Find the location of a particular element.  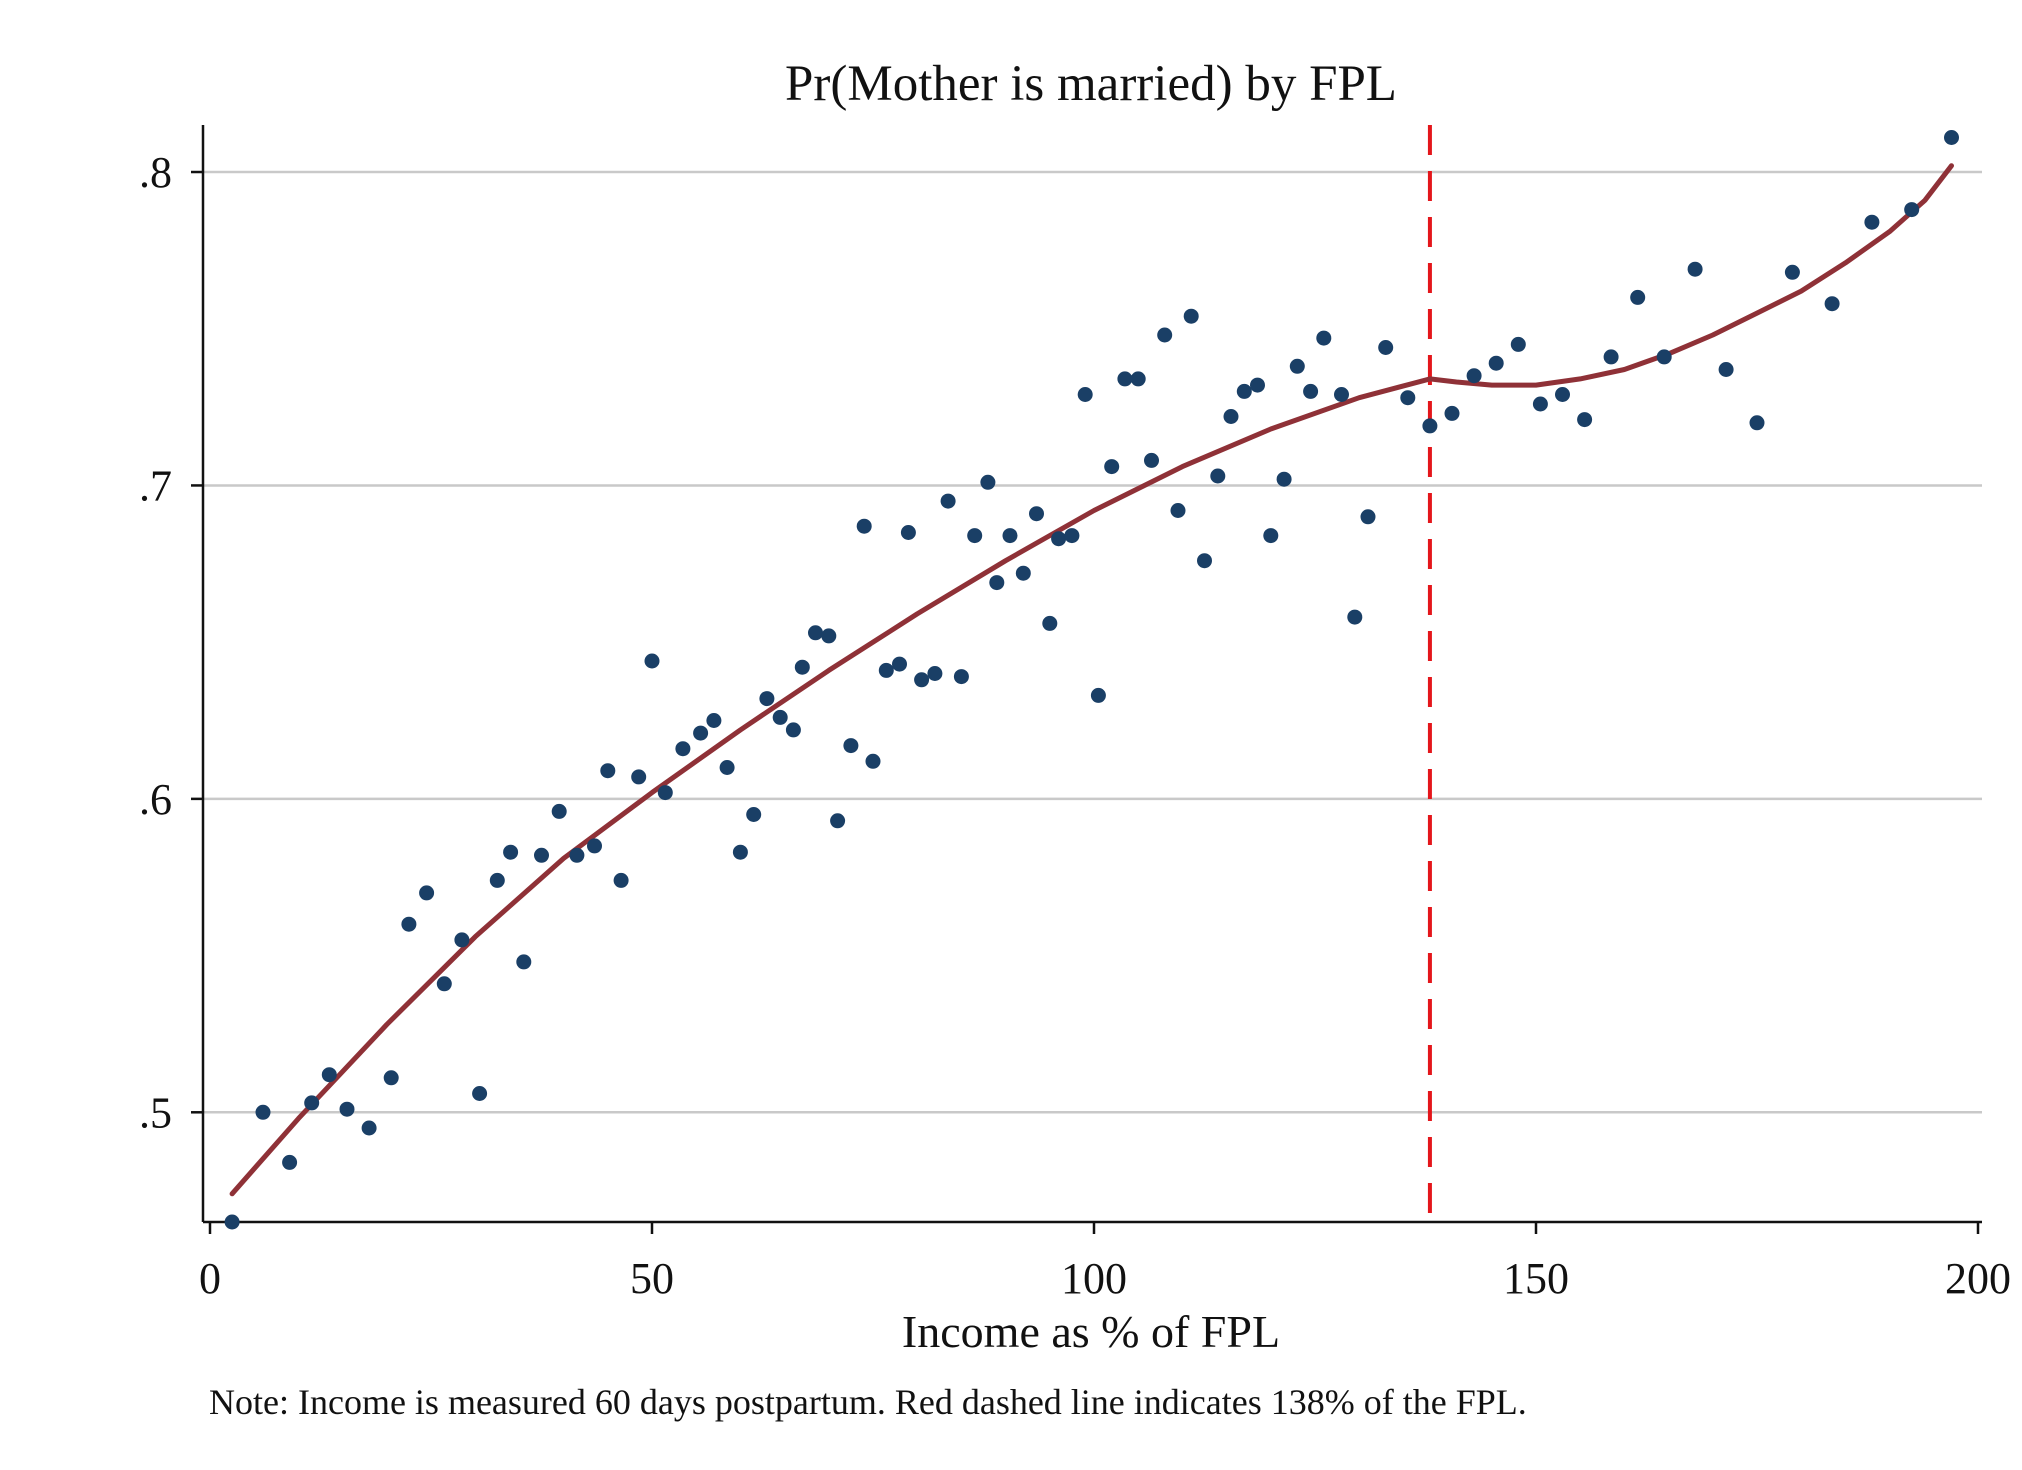

y-tick-label: .7 is located at coordinates (155, 485).